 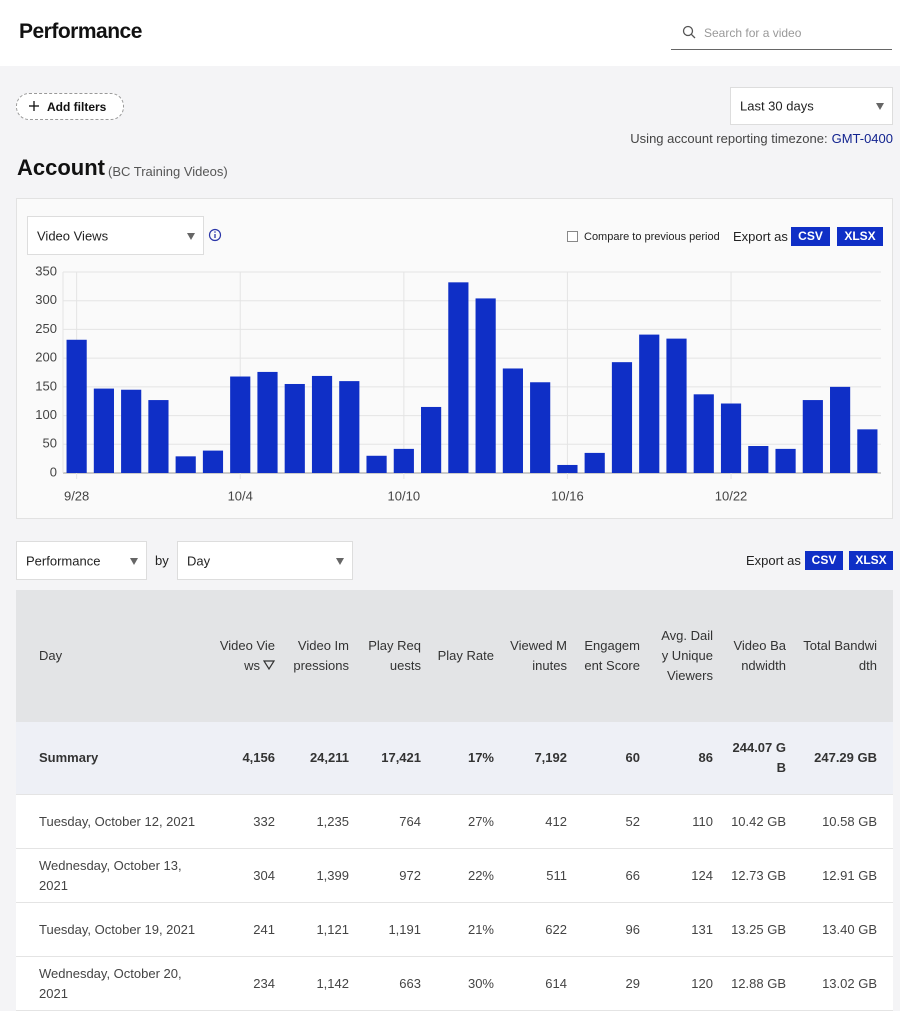 What do you see at coordinates (321, 655) in the screenshot?
I see `column-header-label: Video Impressions` at bounding box center [321, 655].